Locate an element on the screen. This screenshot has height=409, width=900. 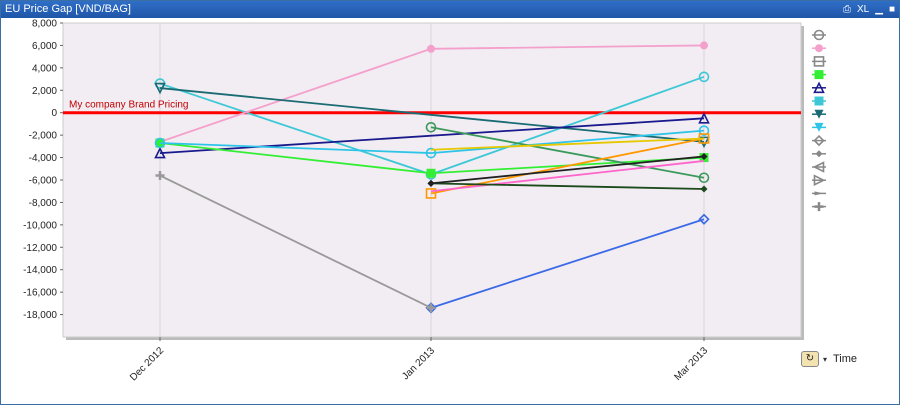
export-xl-button: XL is located at coordinates (863, 9).